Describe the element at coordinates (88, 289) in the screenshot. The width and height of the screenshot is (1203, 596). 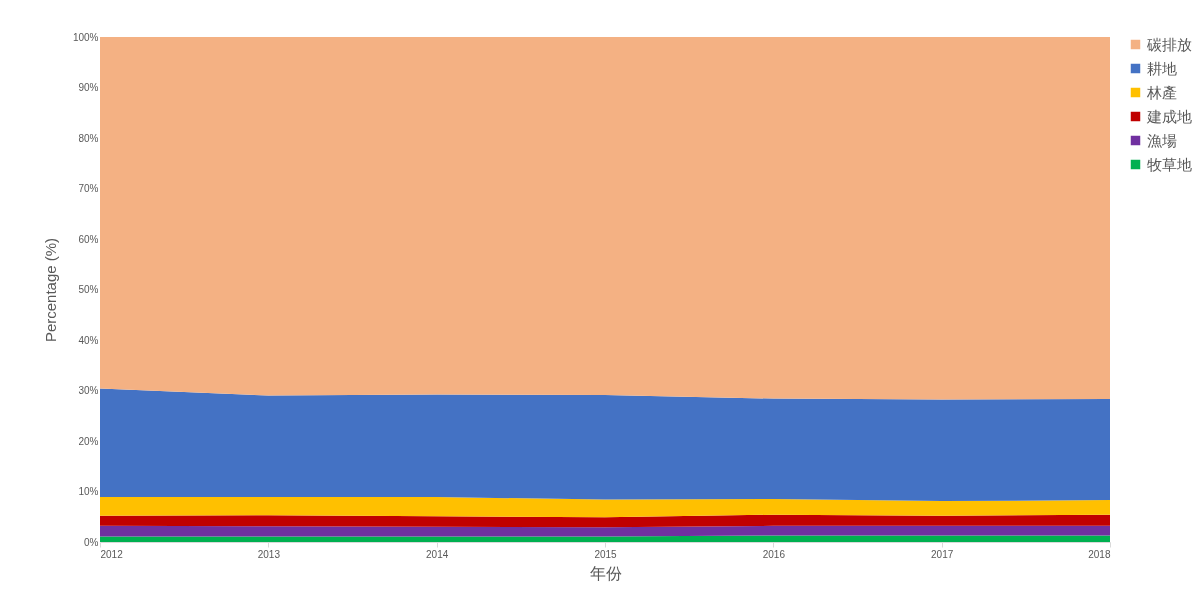
I see `y-tick-label: 50%` at that location.